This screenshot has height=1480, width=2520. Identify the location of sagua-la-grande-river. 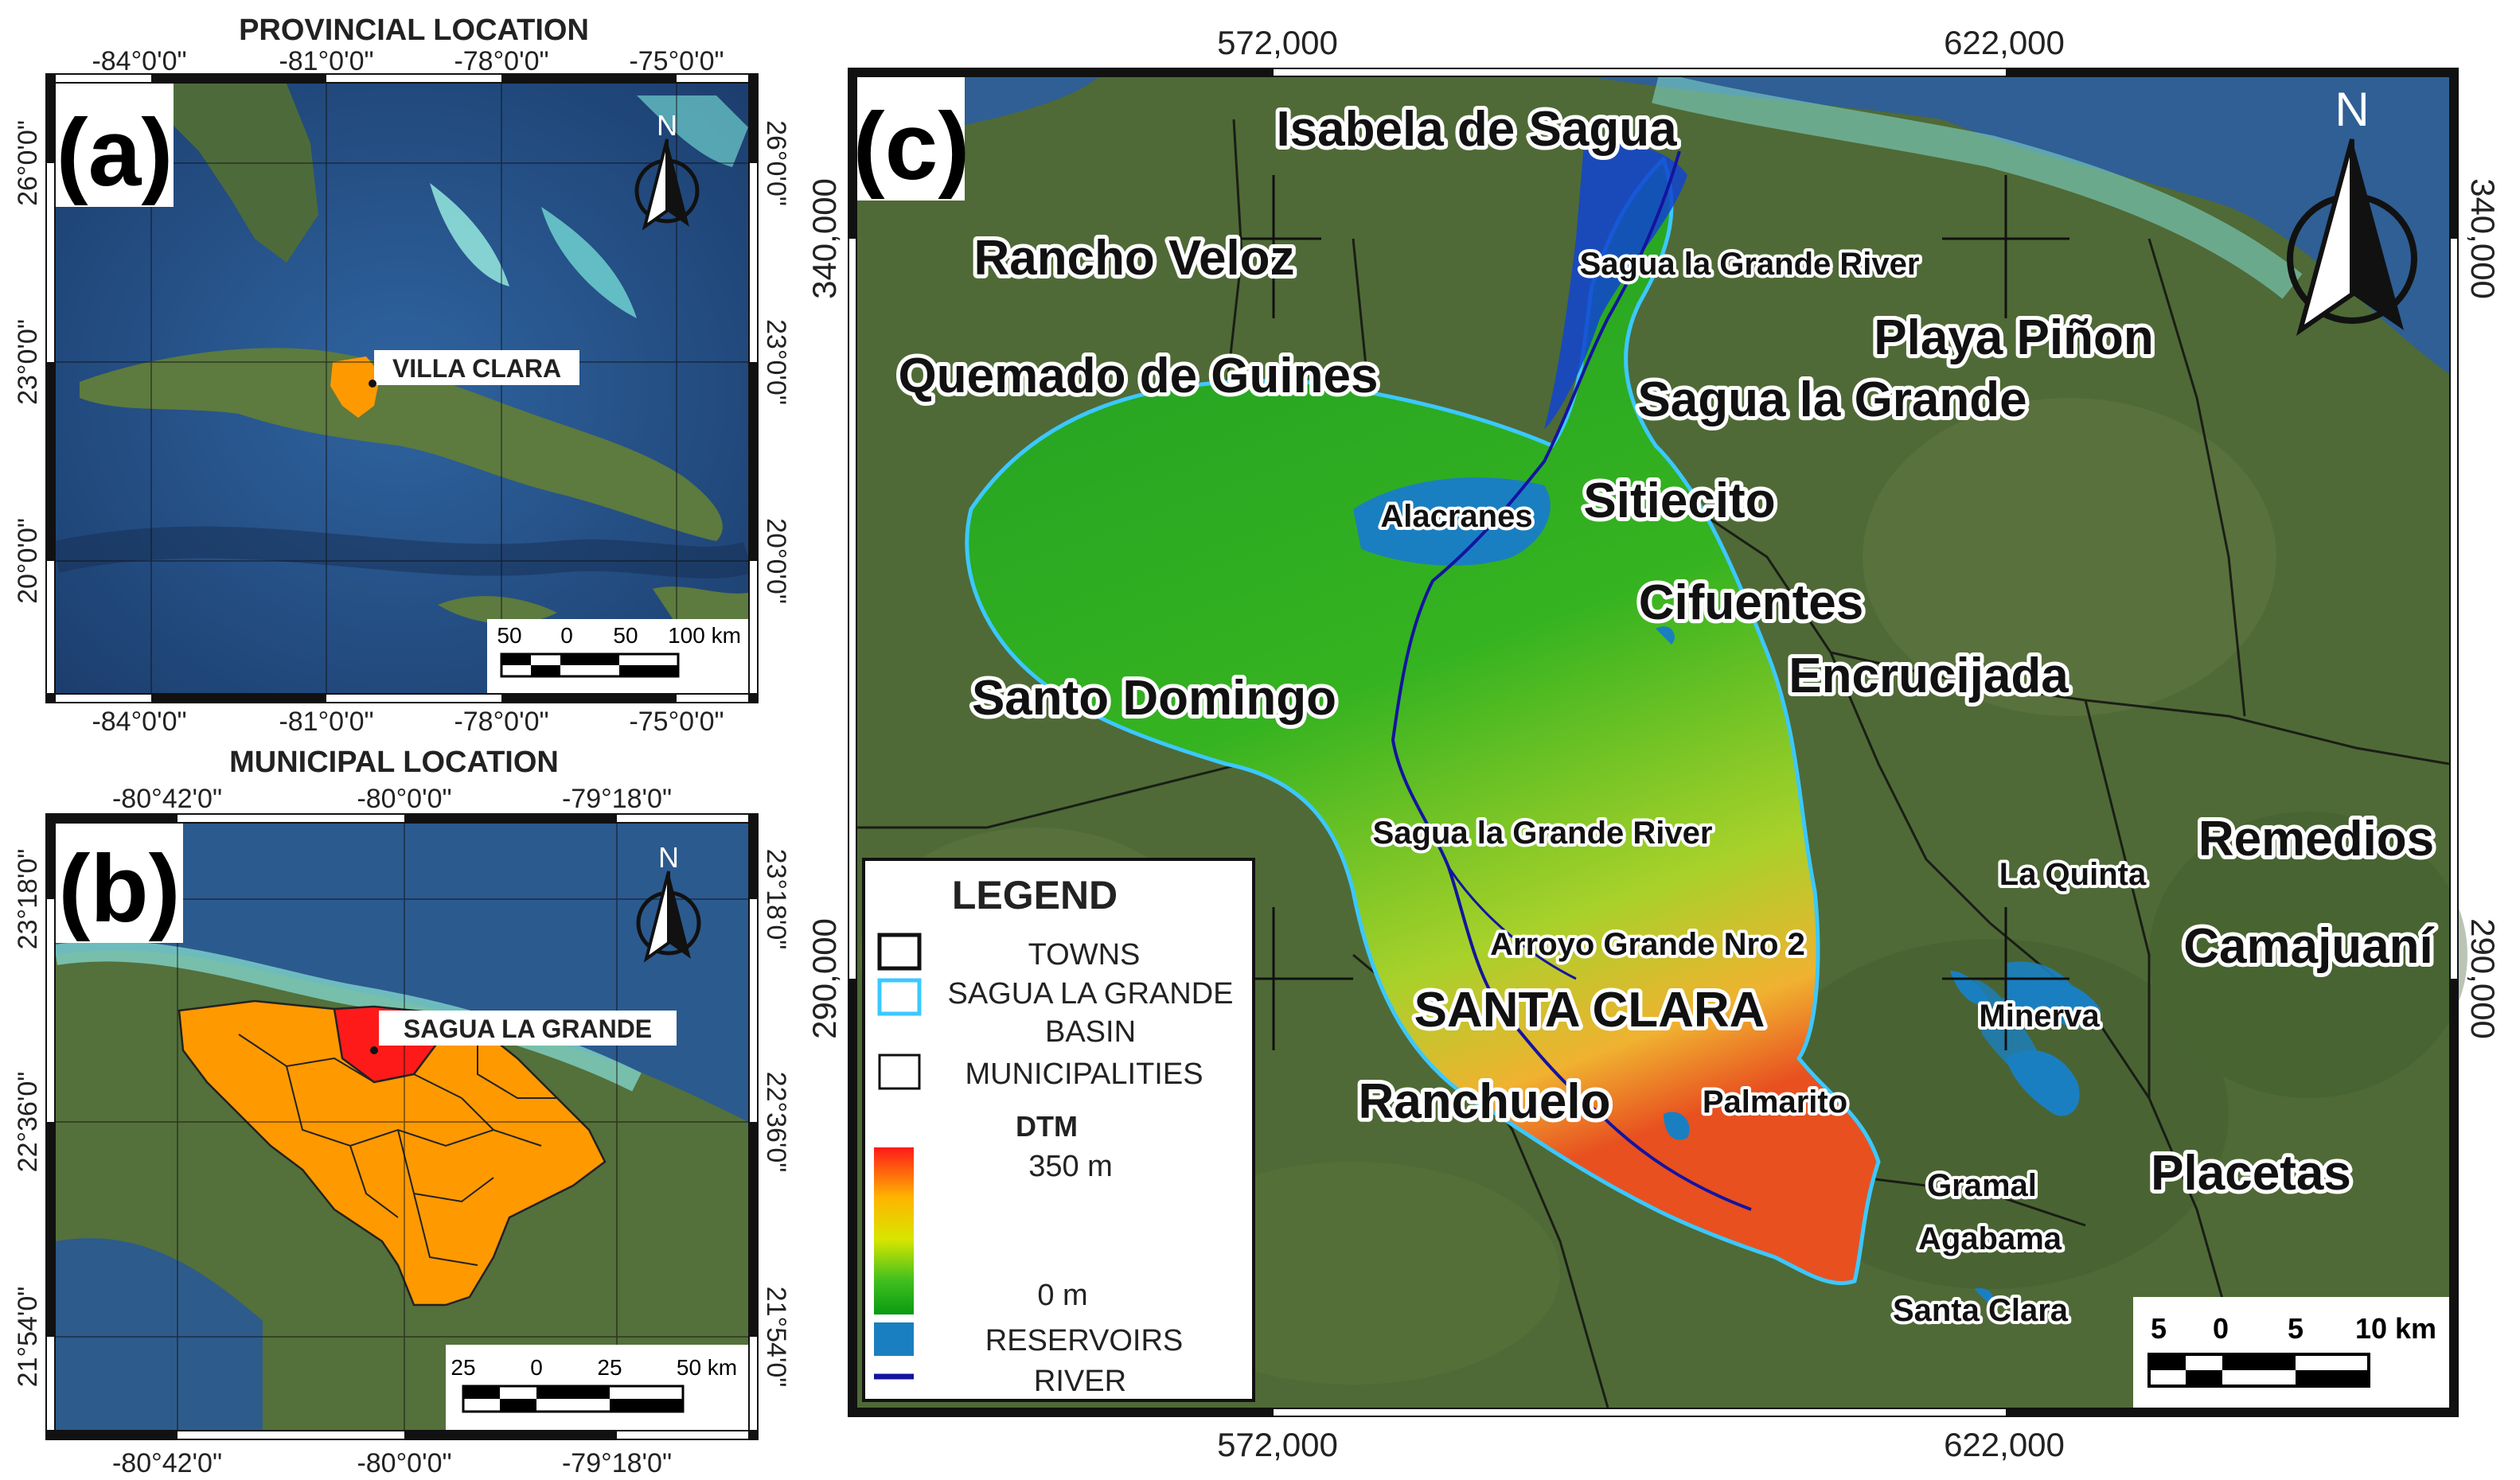
(1571, 680).